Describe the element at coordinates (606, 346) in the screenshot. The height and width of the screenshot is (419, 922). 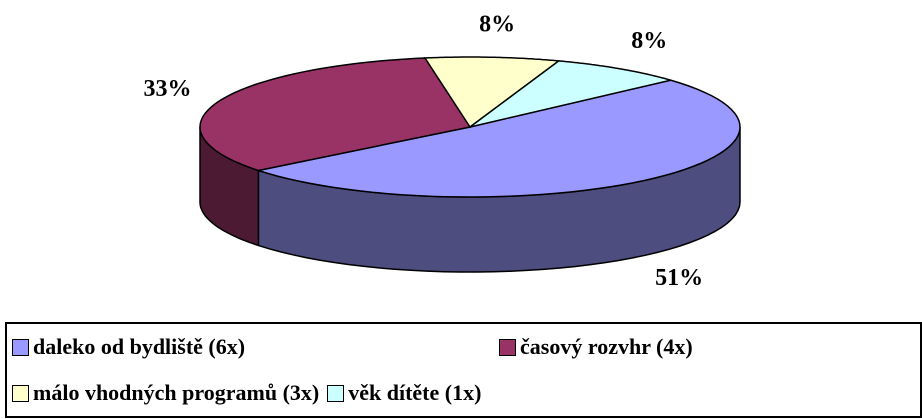
I see `legend-label: časový rozvhr (4x)` at that location.